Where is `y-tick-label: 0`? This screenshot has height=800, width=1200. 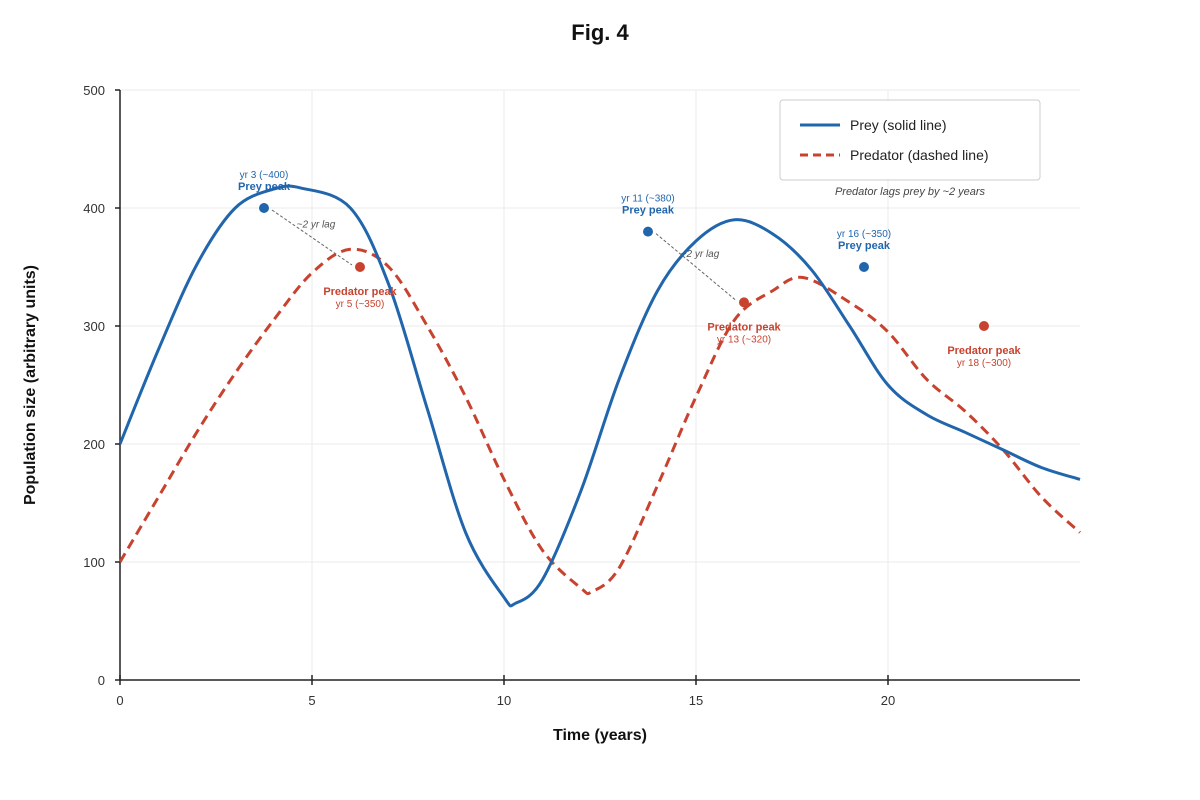
y-tick-label: 0 is located at coordinates (101, 680).